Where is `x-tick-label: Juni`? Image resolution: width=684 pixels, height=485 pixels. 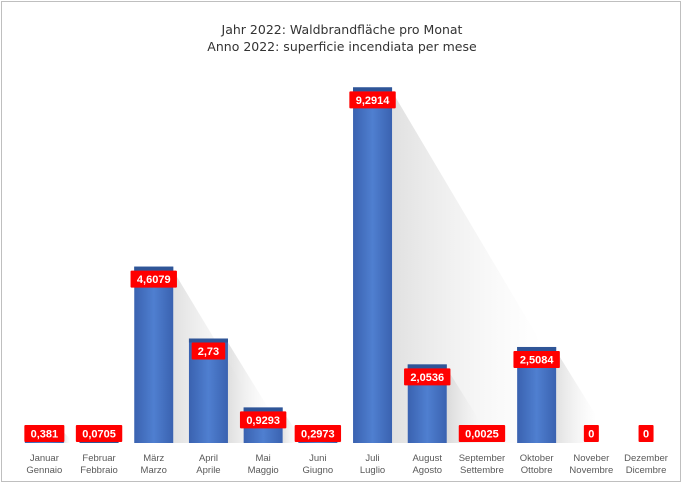
x-tick-label: Juni is located at coordinates (317, 458).